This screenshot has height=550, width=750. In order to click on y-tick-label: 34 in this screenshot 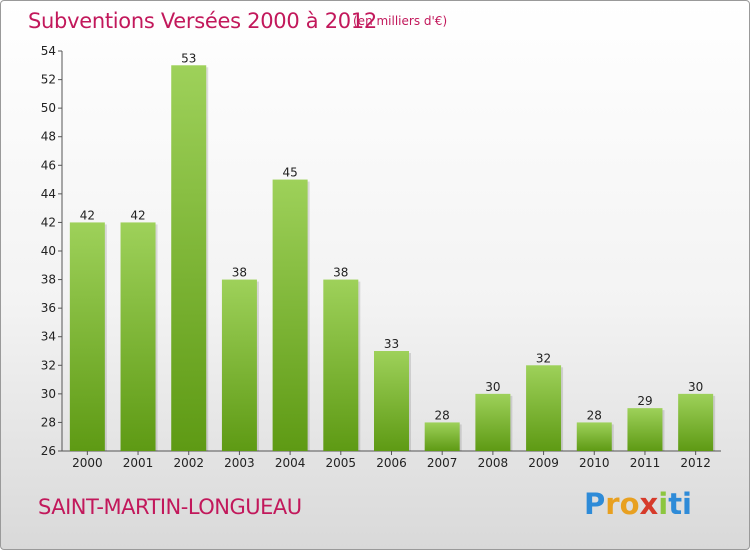, I will do `click(48, 337)`.